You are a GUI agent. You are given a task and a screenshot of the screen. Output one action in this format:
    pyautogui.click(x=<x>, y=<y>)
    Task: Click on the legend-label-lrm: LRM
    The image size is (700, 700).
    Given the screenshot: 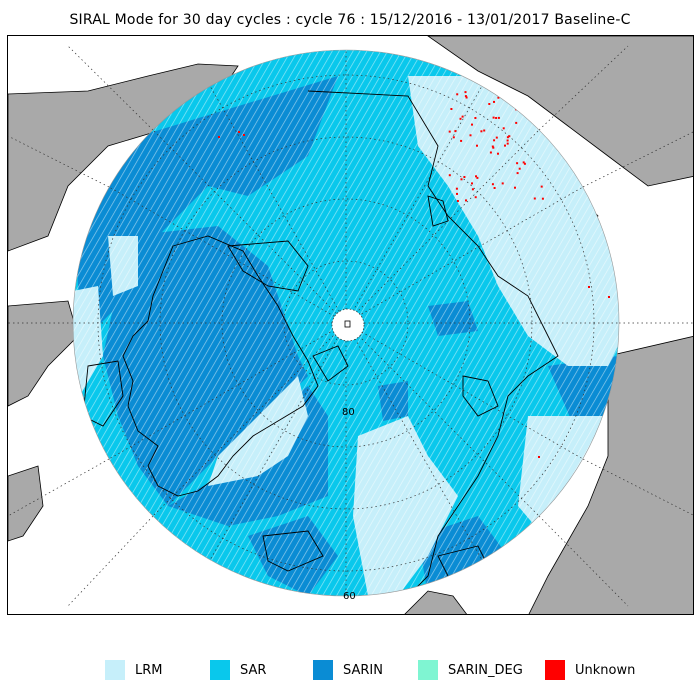 What is the action you would take?
    pyautogui.click(x=149, y=670)
    